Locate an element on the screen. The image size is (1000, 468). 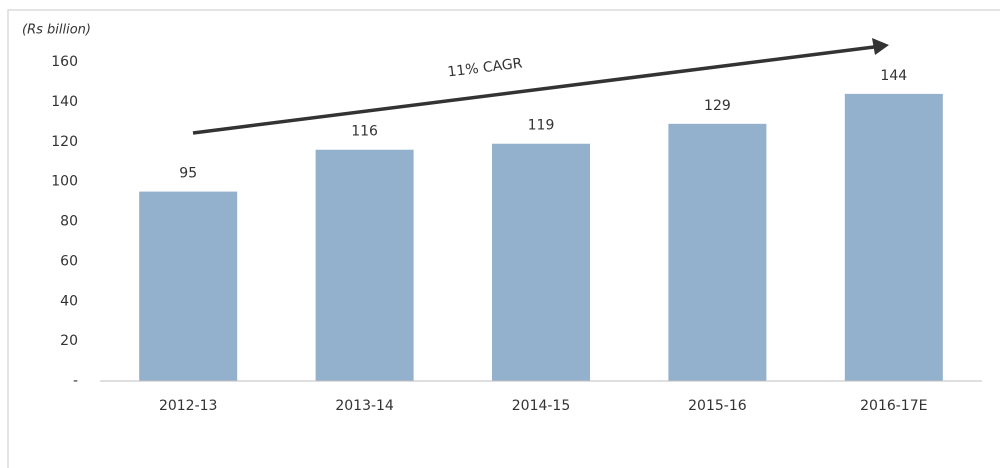
cagr-arrow is located at coordinates (533, 90).